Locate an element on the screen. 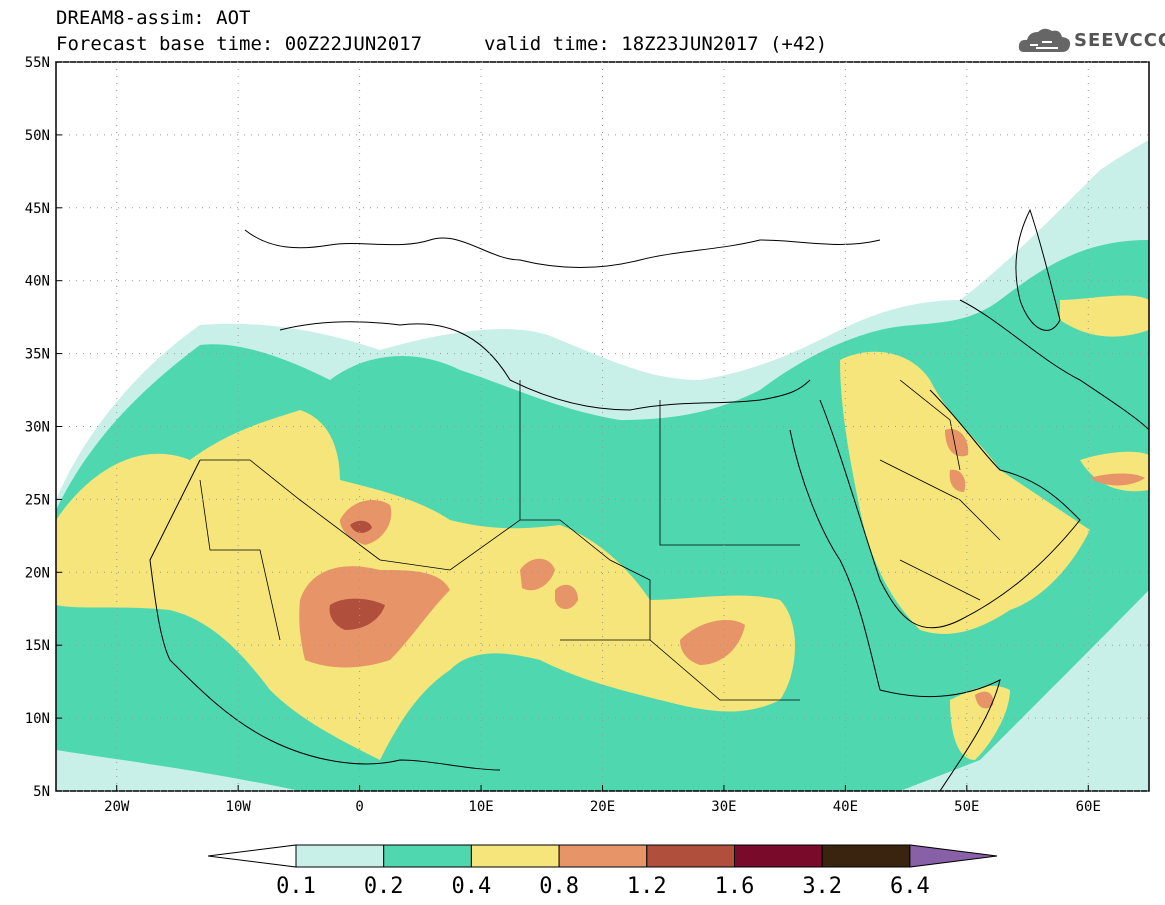 The height and width of the screenshot is (905, 1165). colorbar-tick-label: 0.8 is located at coordinates (559, 886).